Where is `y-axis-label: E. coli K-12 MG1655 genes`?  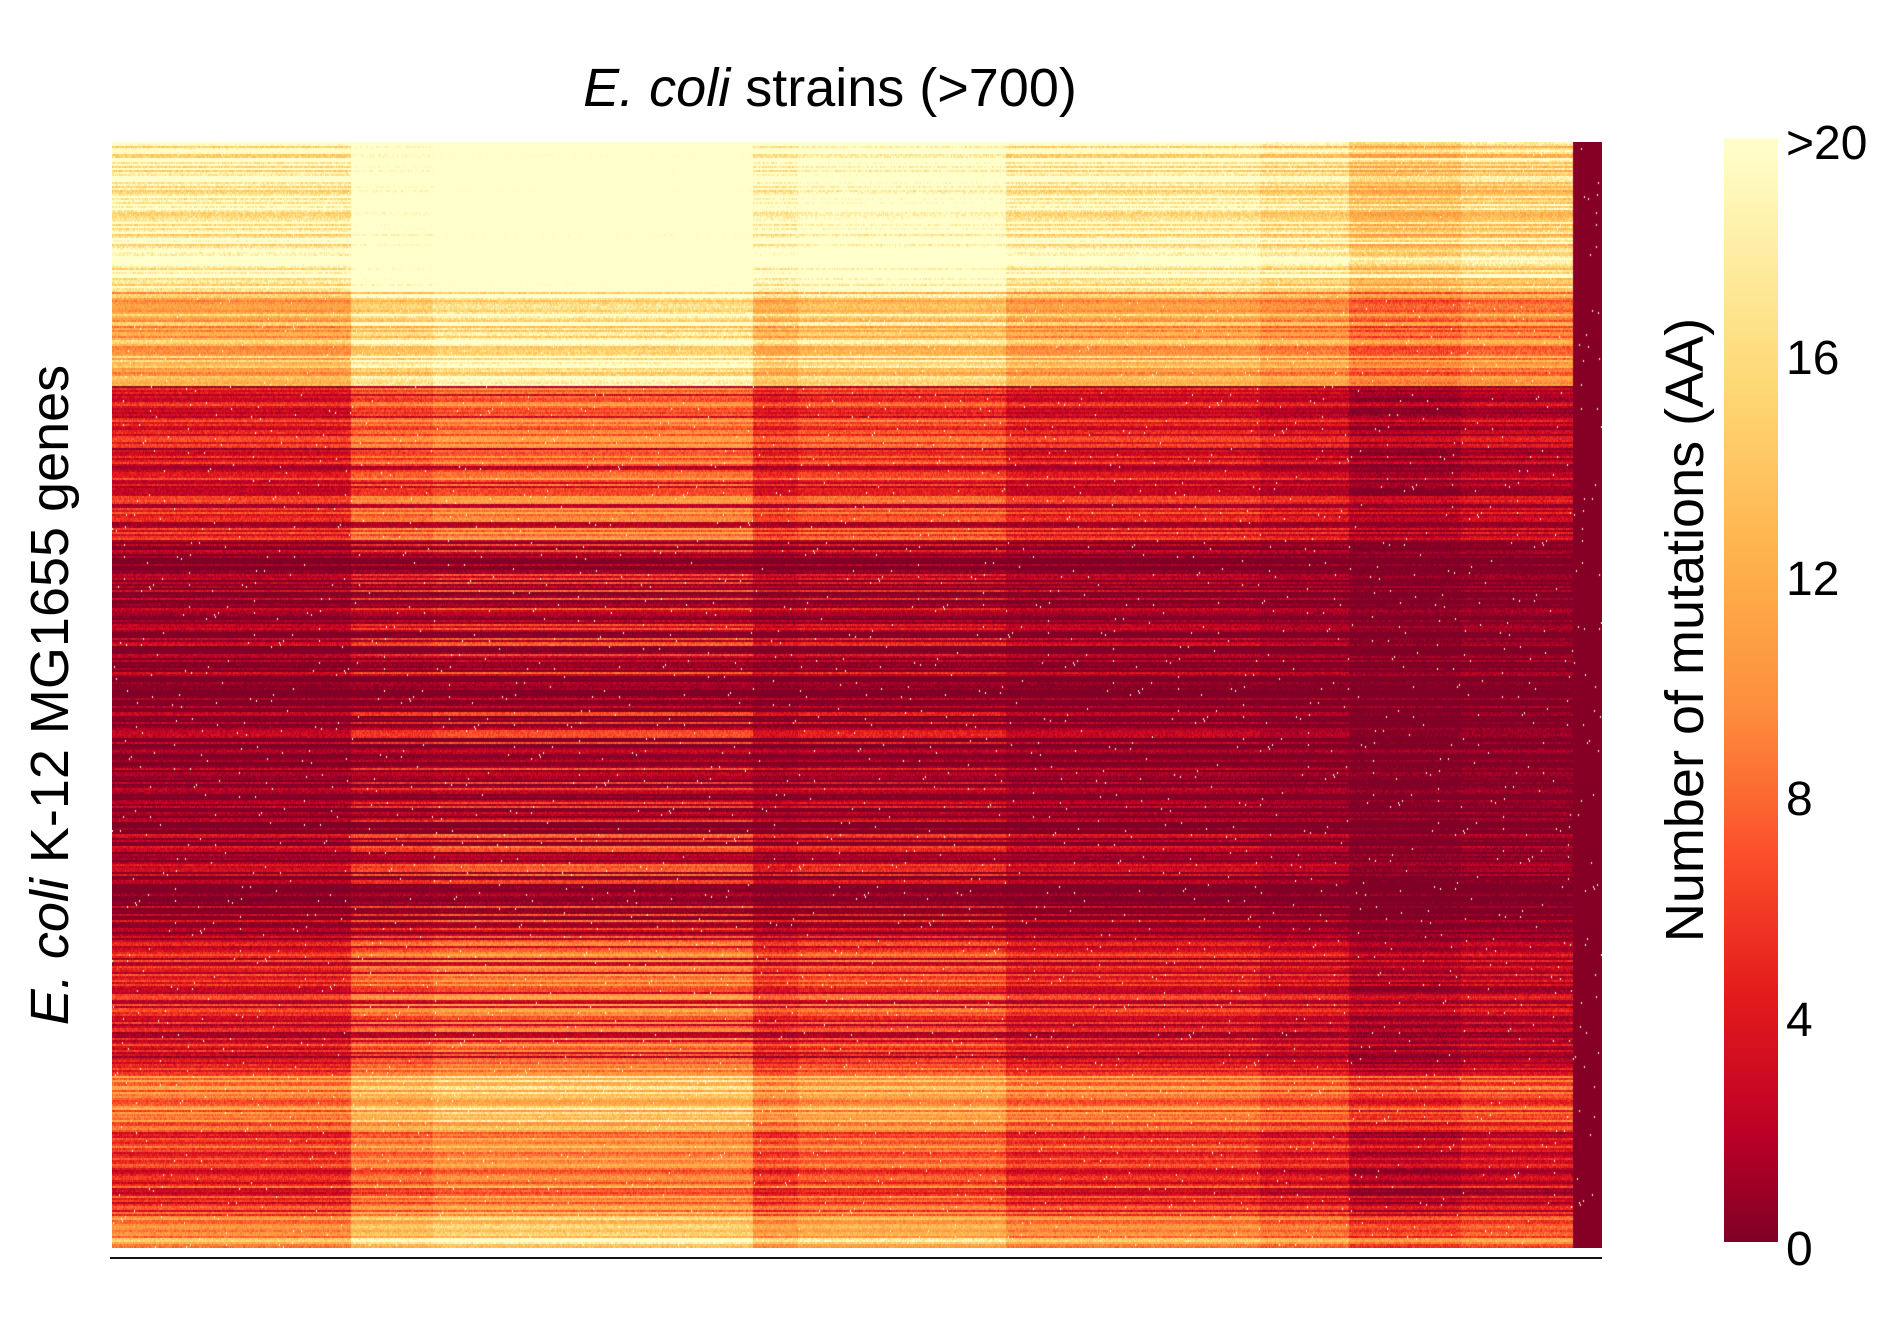
y-axis-label: E. coli K-12 MG1655 genes is located at coordinates (50, 695).